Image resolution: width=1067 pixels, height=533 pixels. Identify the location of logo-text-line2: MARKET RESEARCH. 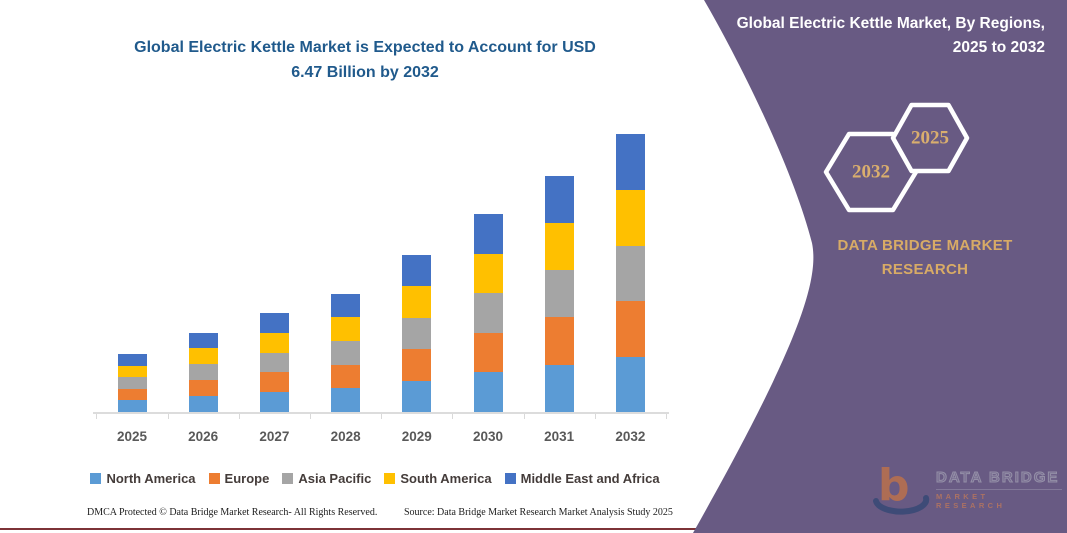
(999, 499).